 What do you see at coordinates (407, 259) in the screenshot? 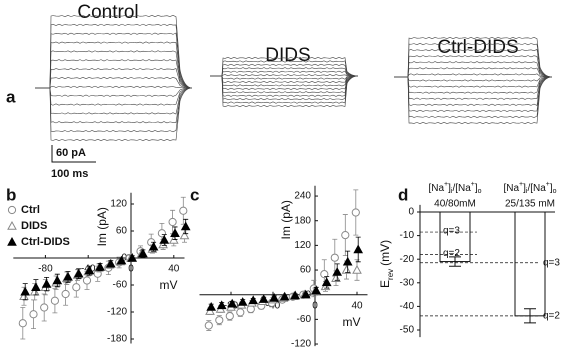
I see `y-tick-label: -20` at bounding box center [407, 259].